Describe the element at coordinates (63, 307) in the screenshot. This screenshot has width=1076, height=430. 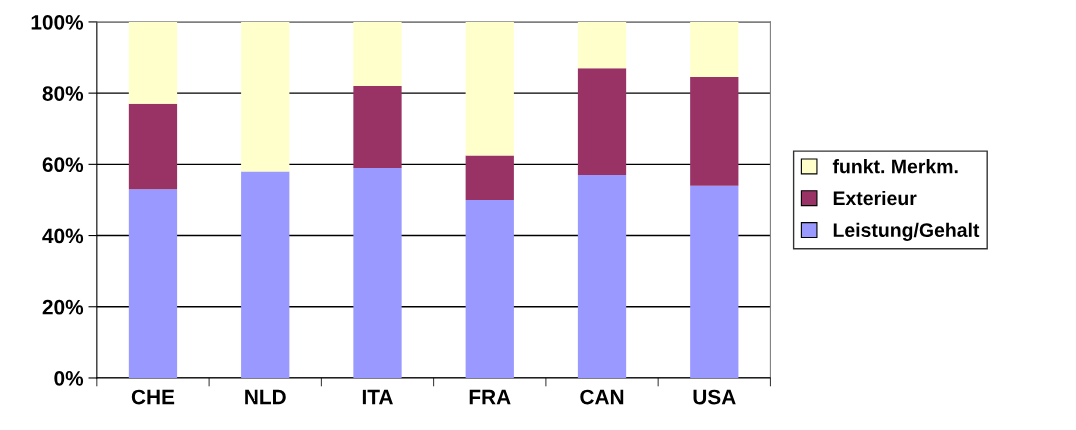
I see `y-tick-label: 20%` at that location.